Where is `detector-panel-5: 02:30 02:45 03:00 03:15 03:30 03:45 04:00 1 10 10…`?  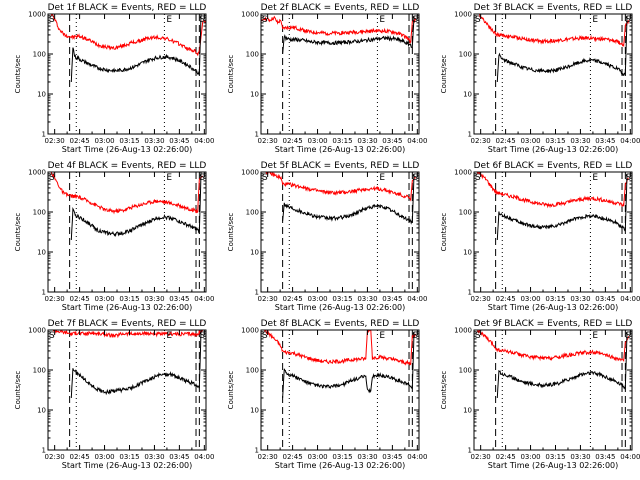 detector-panel-5: 02:30 02:45 03:00 03:15 03:30 03:45 04:00 1 10 10… is located at coordinates (327, 236).